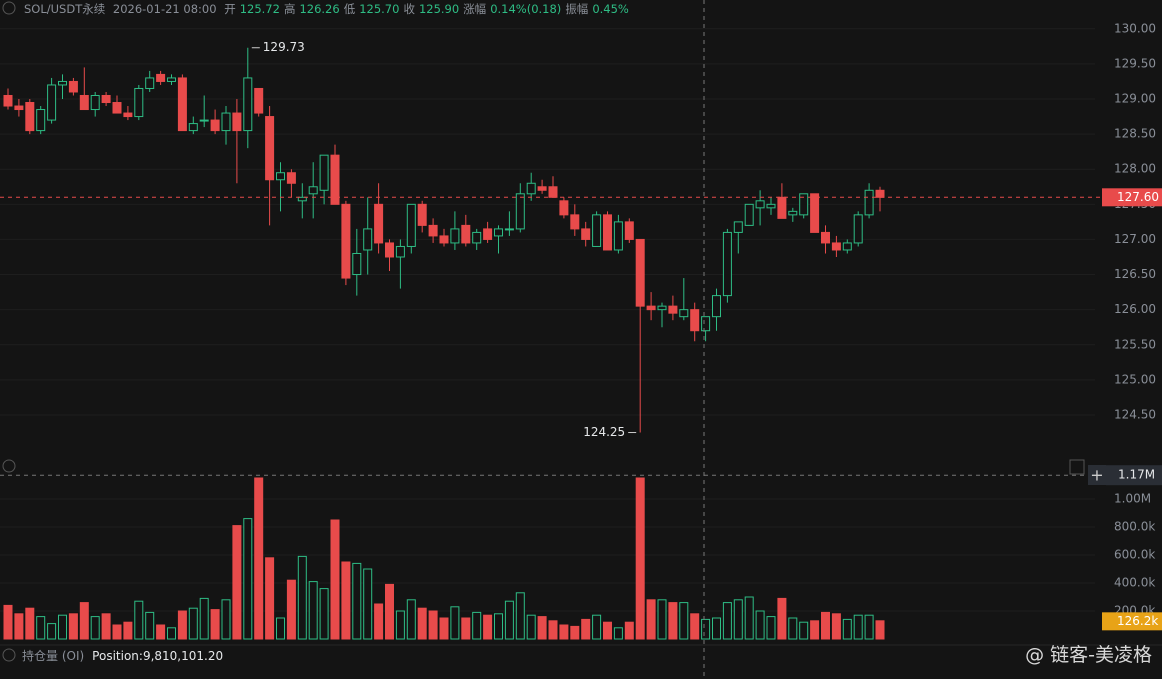 Image resolution: width=1162 pixels, height=679 pixels. What do you see at coordinates (1132, 621) in the screenshot?
I see `last-volume-box` at bounding box center [1132, 621].